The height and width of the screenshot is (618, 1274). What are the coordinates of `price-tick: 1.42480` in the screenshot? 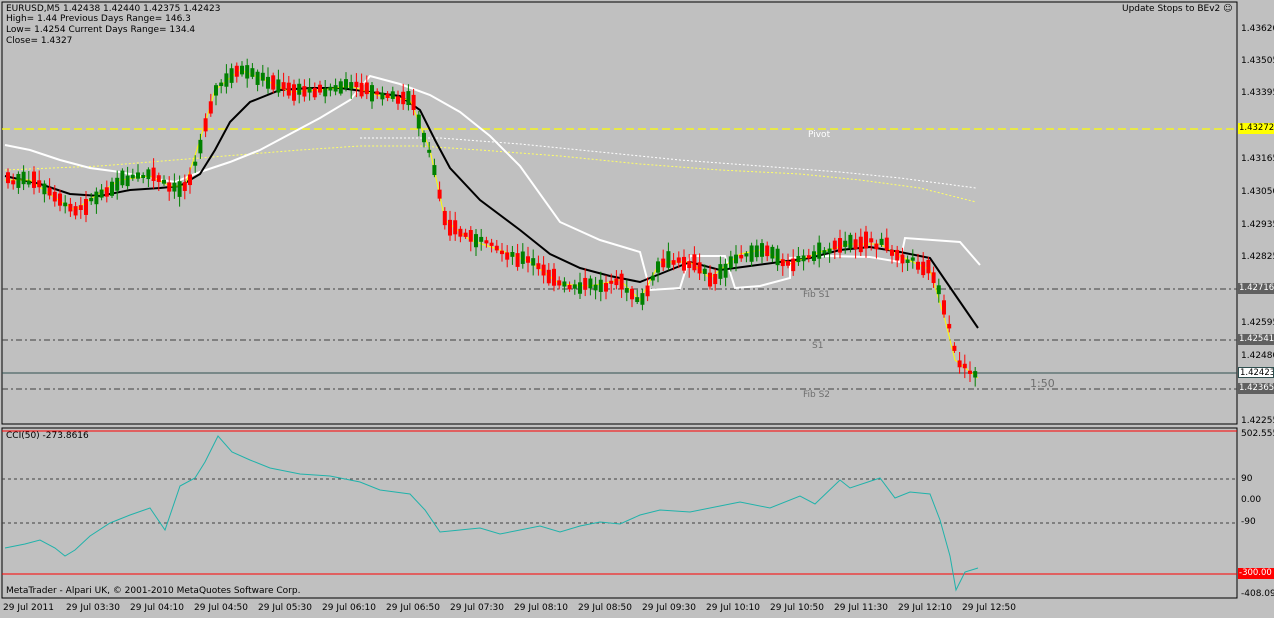 It's located at (1257, 356).